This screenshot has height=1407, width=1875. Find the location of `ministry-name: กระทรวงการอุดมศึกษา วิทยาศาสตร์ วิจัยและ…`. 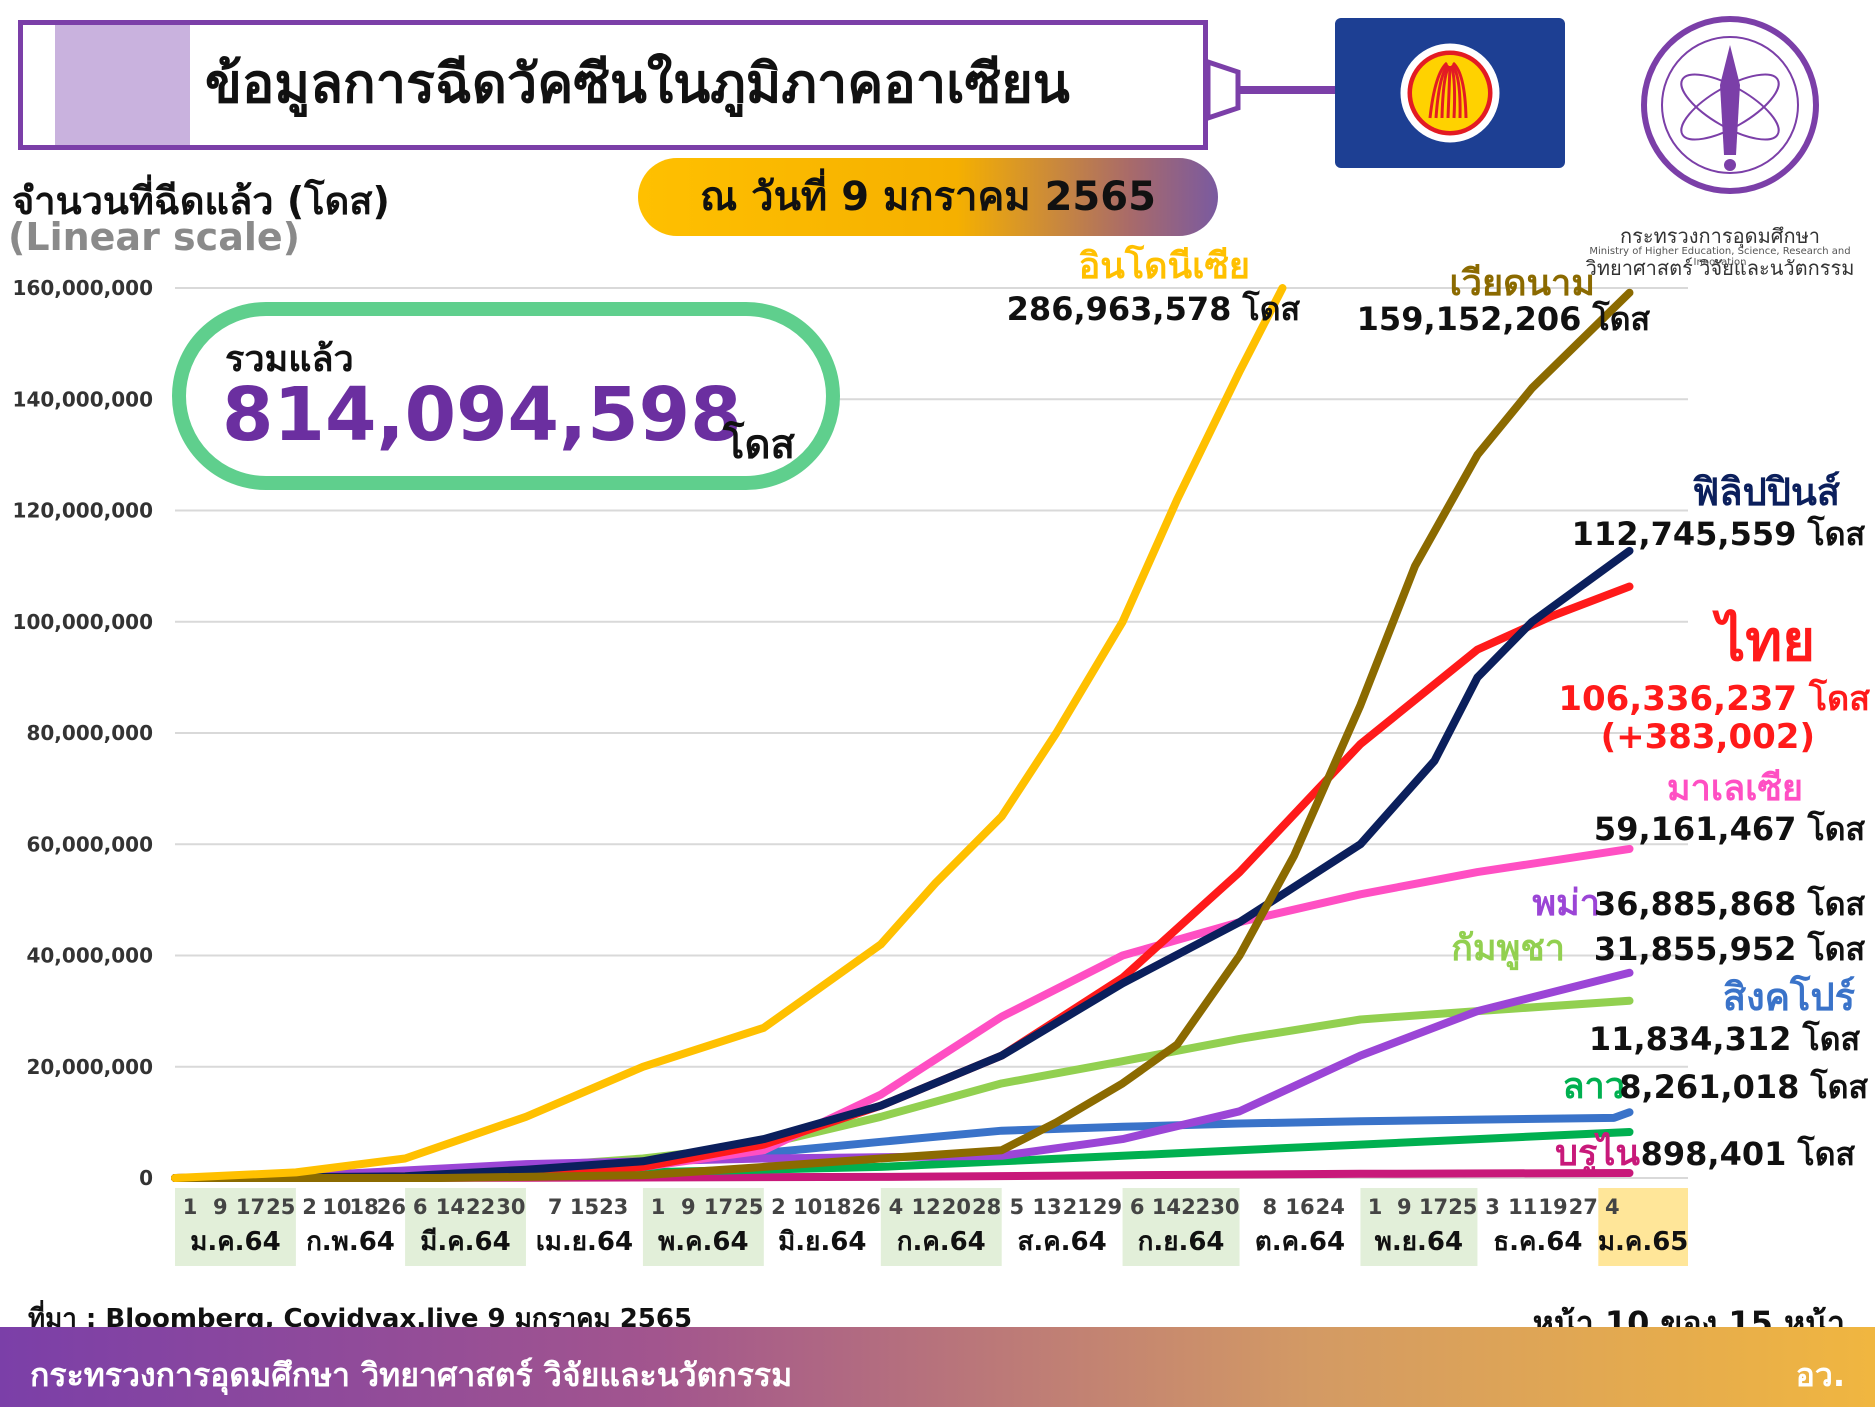

ministry-name: กระทรวงการอุดมศึกษา วิทยาศาสตร์ วิจัยและ… is located at coordinates (1720, 252).